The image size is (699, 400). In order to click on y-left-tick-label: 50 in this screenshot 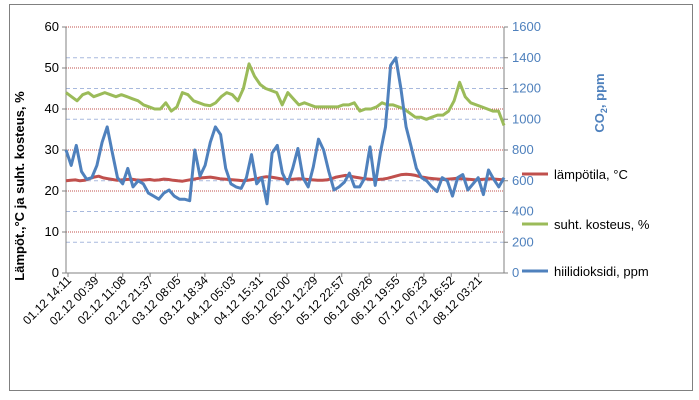, I will do `click(52, 67)`.